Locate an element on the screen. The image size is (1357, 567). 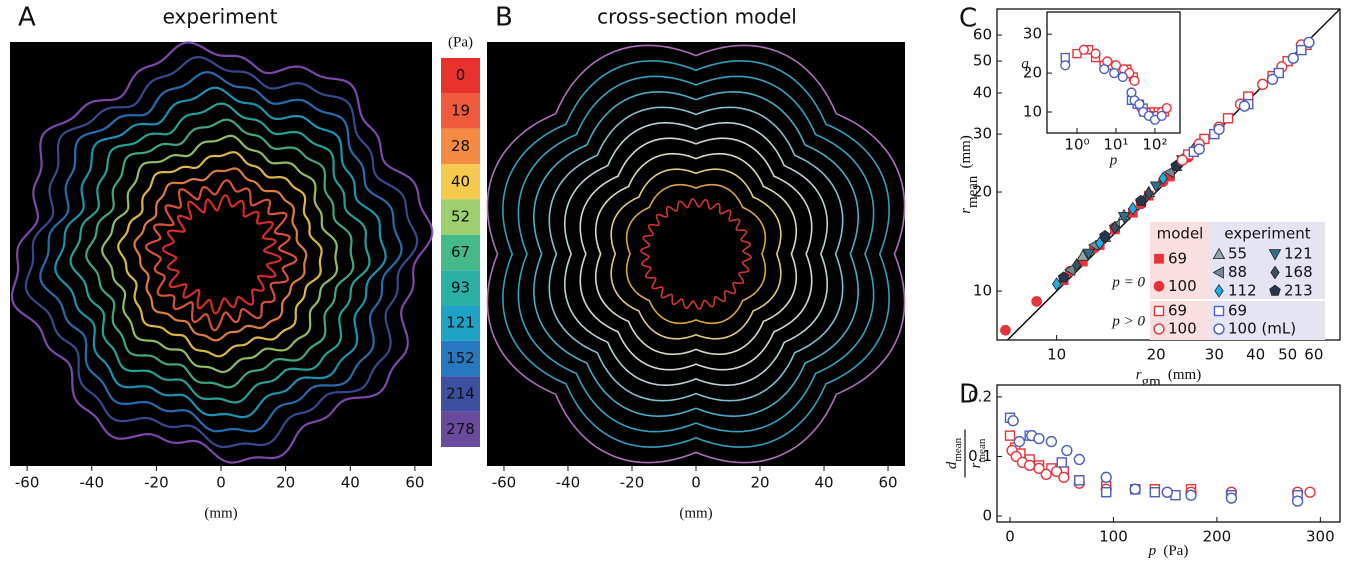
legend-label: 168 is located at coordinates (1298, 272).